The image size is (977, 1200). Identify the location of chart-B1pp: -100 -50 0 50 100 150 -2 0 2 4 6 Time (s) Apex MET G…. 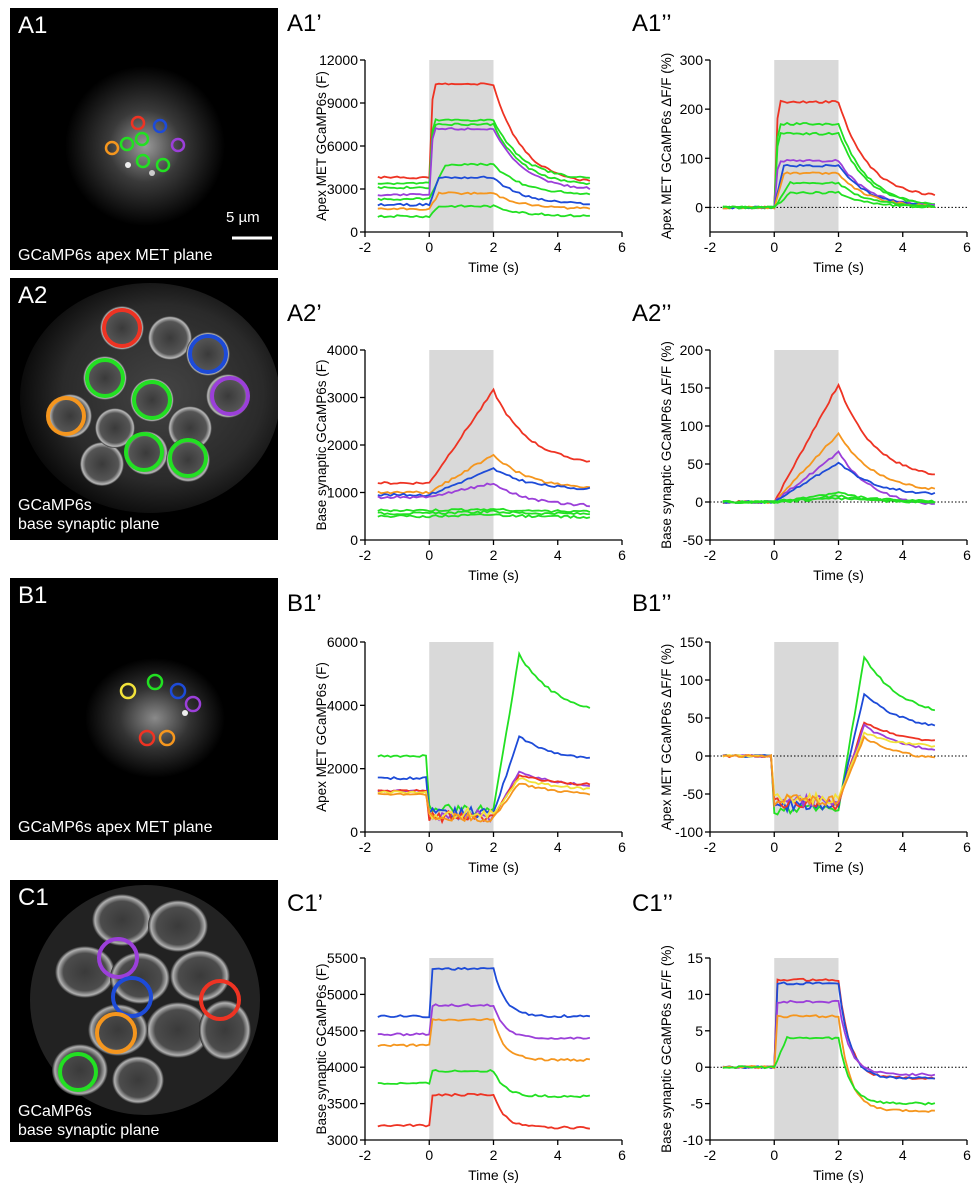
(815, 754).